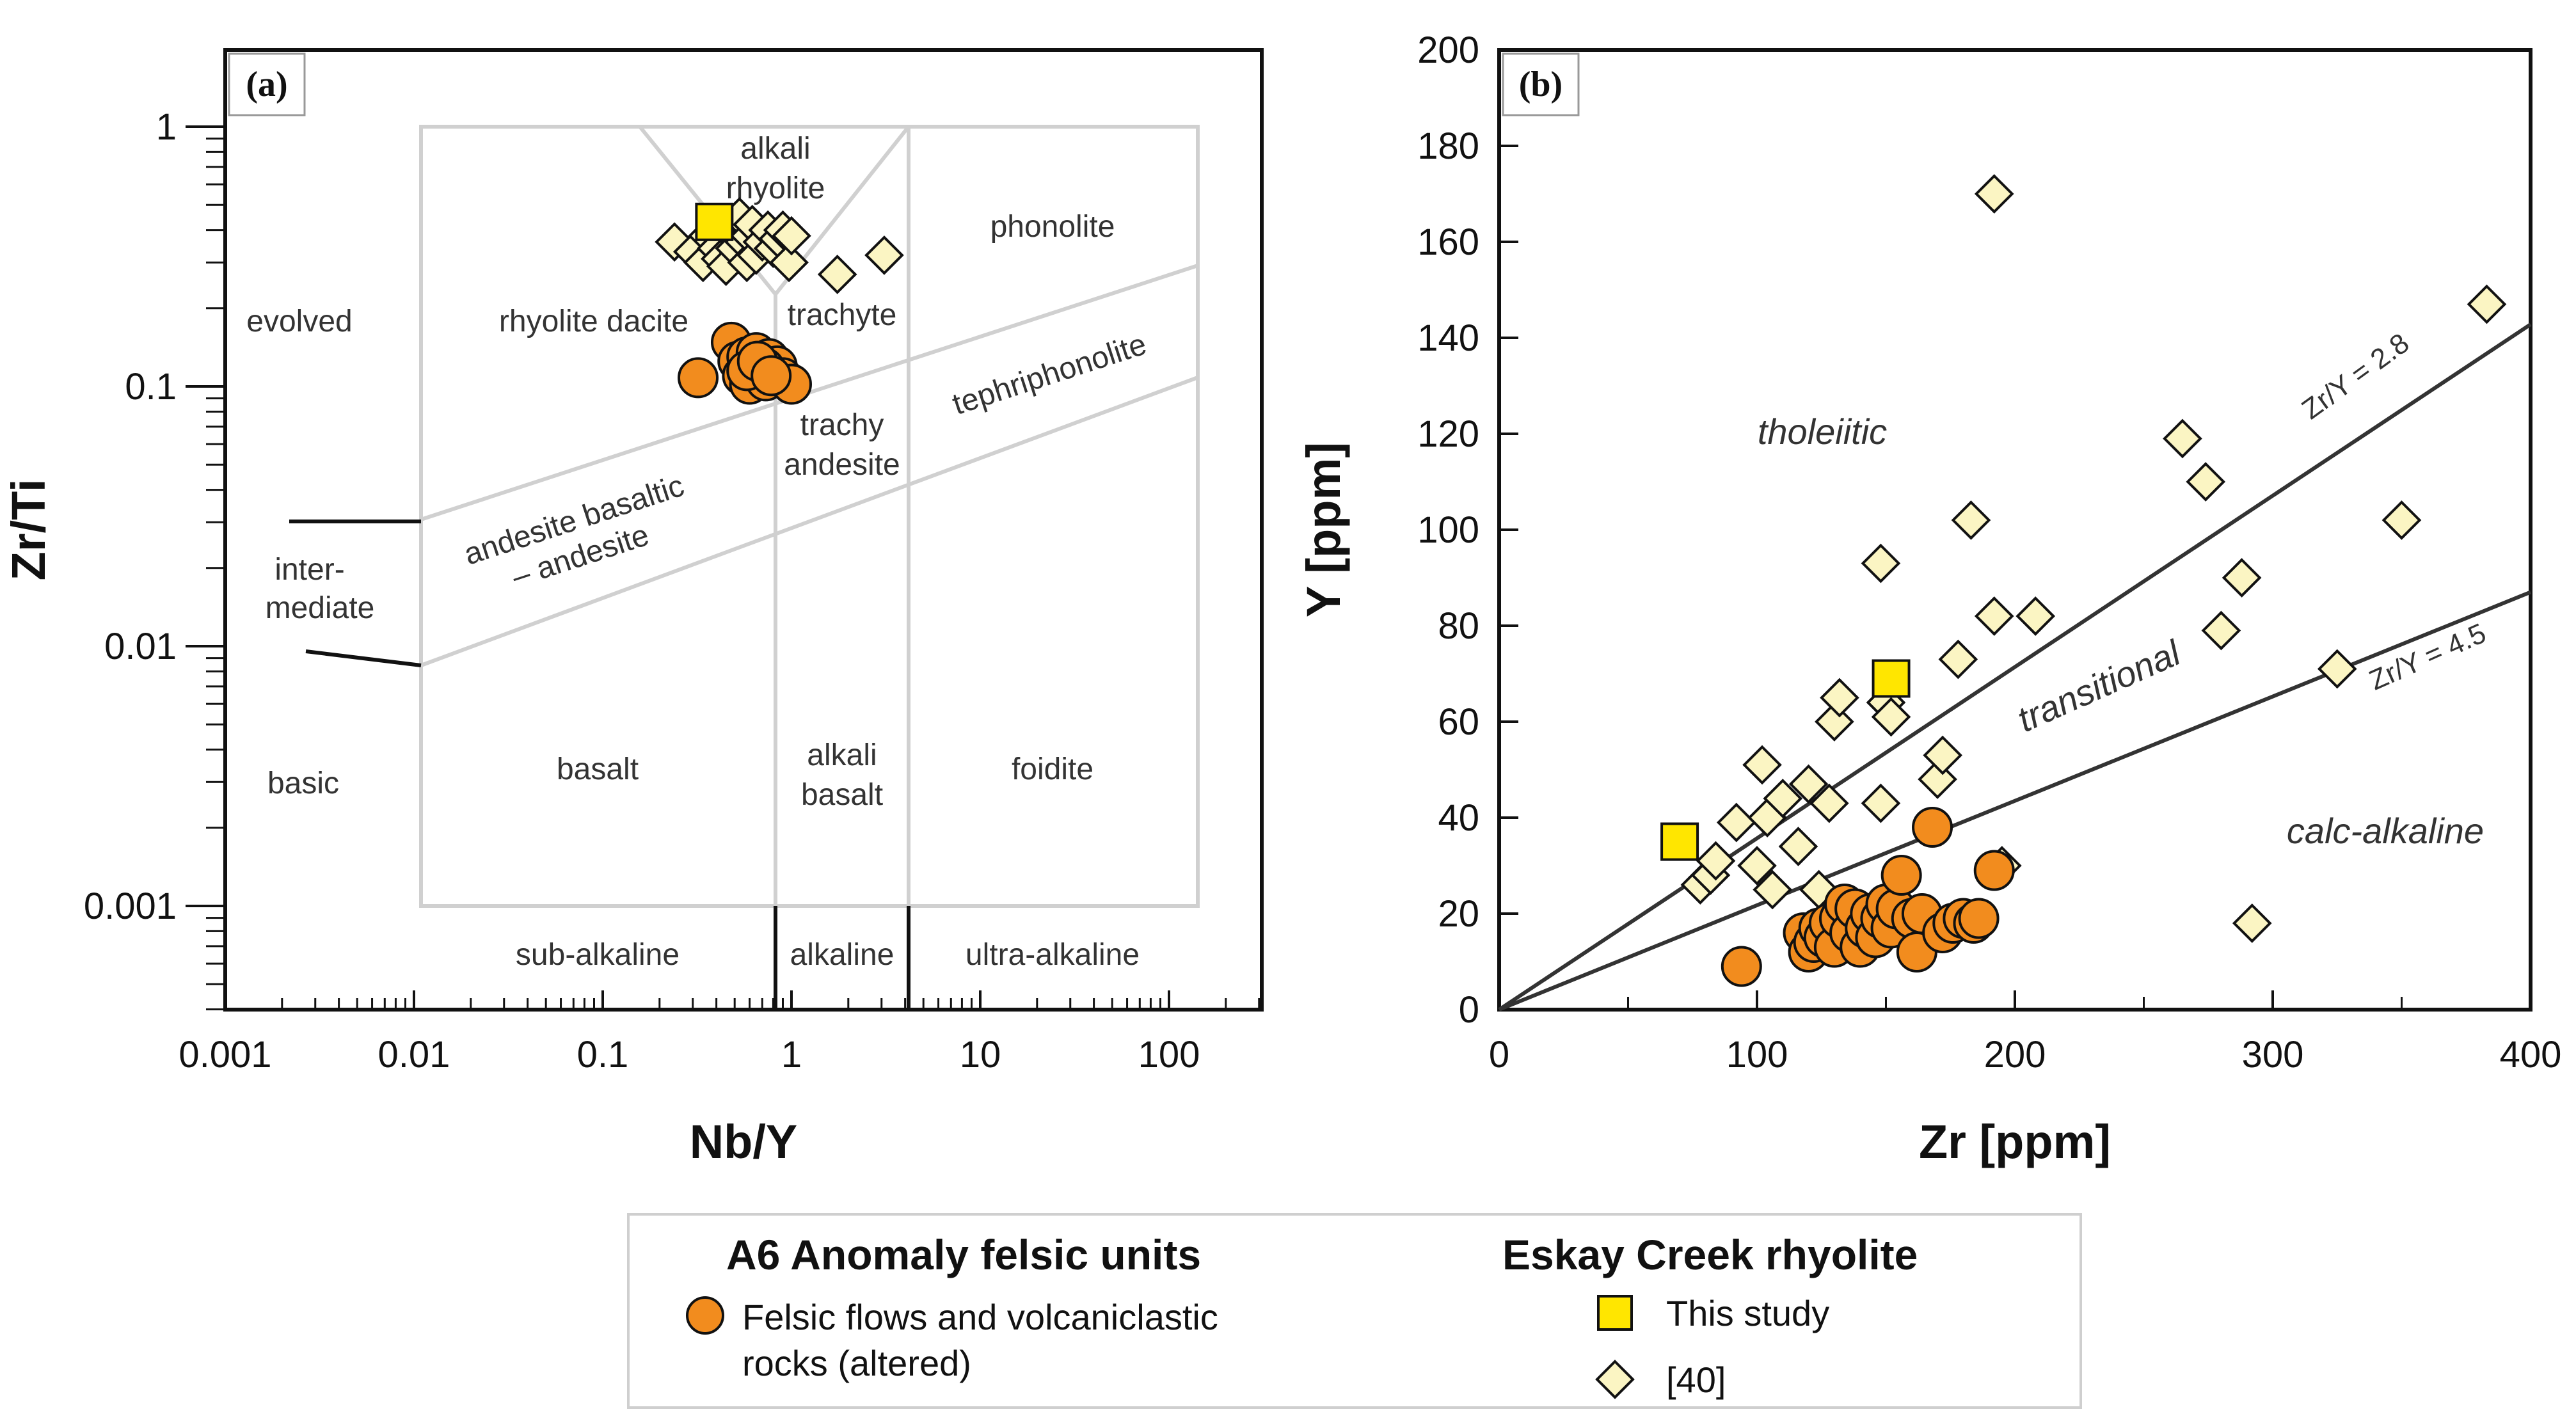 The image size is (2576, 1421). Describe the element at coordinates (309, 570) in the screenshot. I see `label-intermediate-1: inter-` at that location.